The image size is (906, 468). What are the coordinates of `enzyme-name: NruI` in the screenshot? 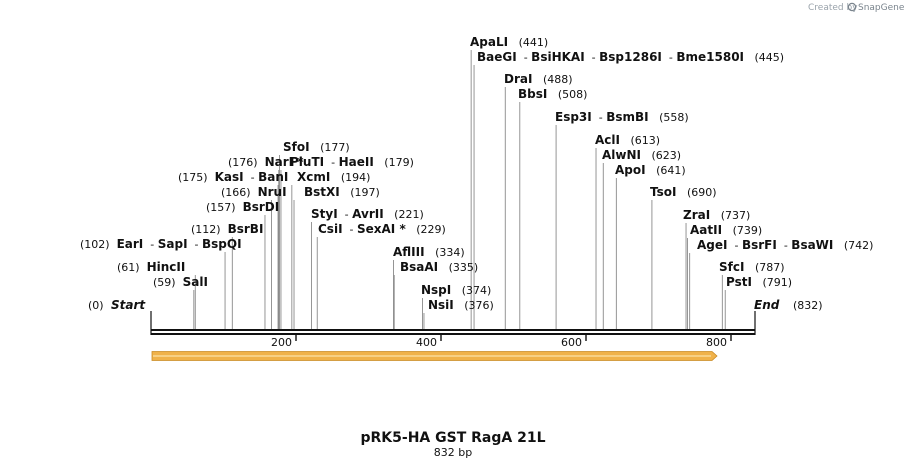 It's located at (272, 192).